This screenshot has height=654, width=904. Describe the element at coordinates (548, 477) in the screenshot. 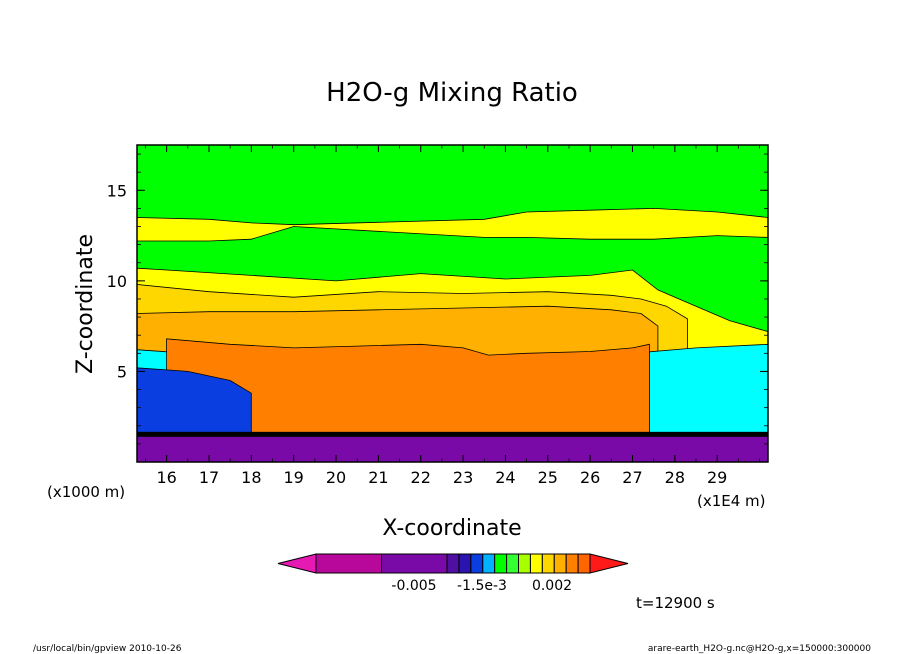

I see `x-tick-label: 25` at that location.